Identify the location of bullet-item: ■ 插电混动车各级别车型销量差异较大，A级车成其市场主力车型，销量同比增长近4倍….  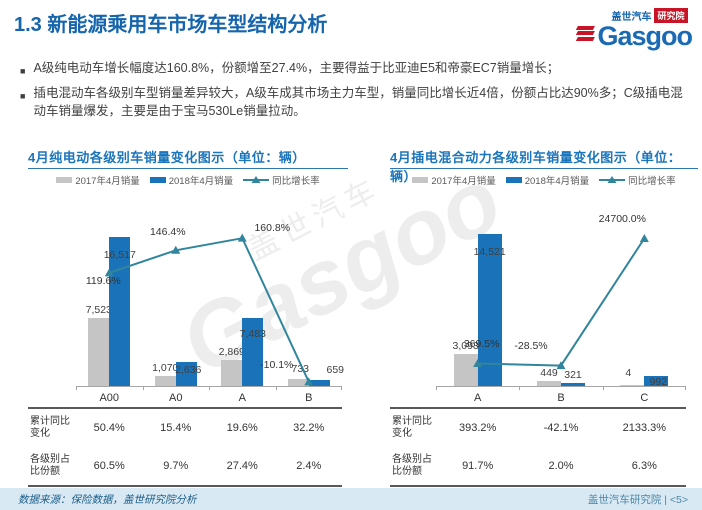
(353, 102).